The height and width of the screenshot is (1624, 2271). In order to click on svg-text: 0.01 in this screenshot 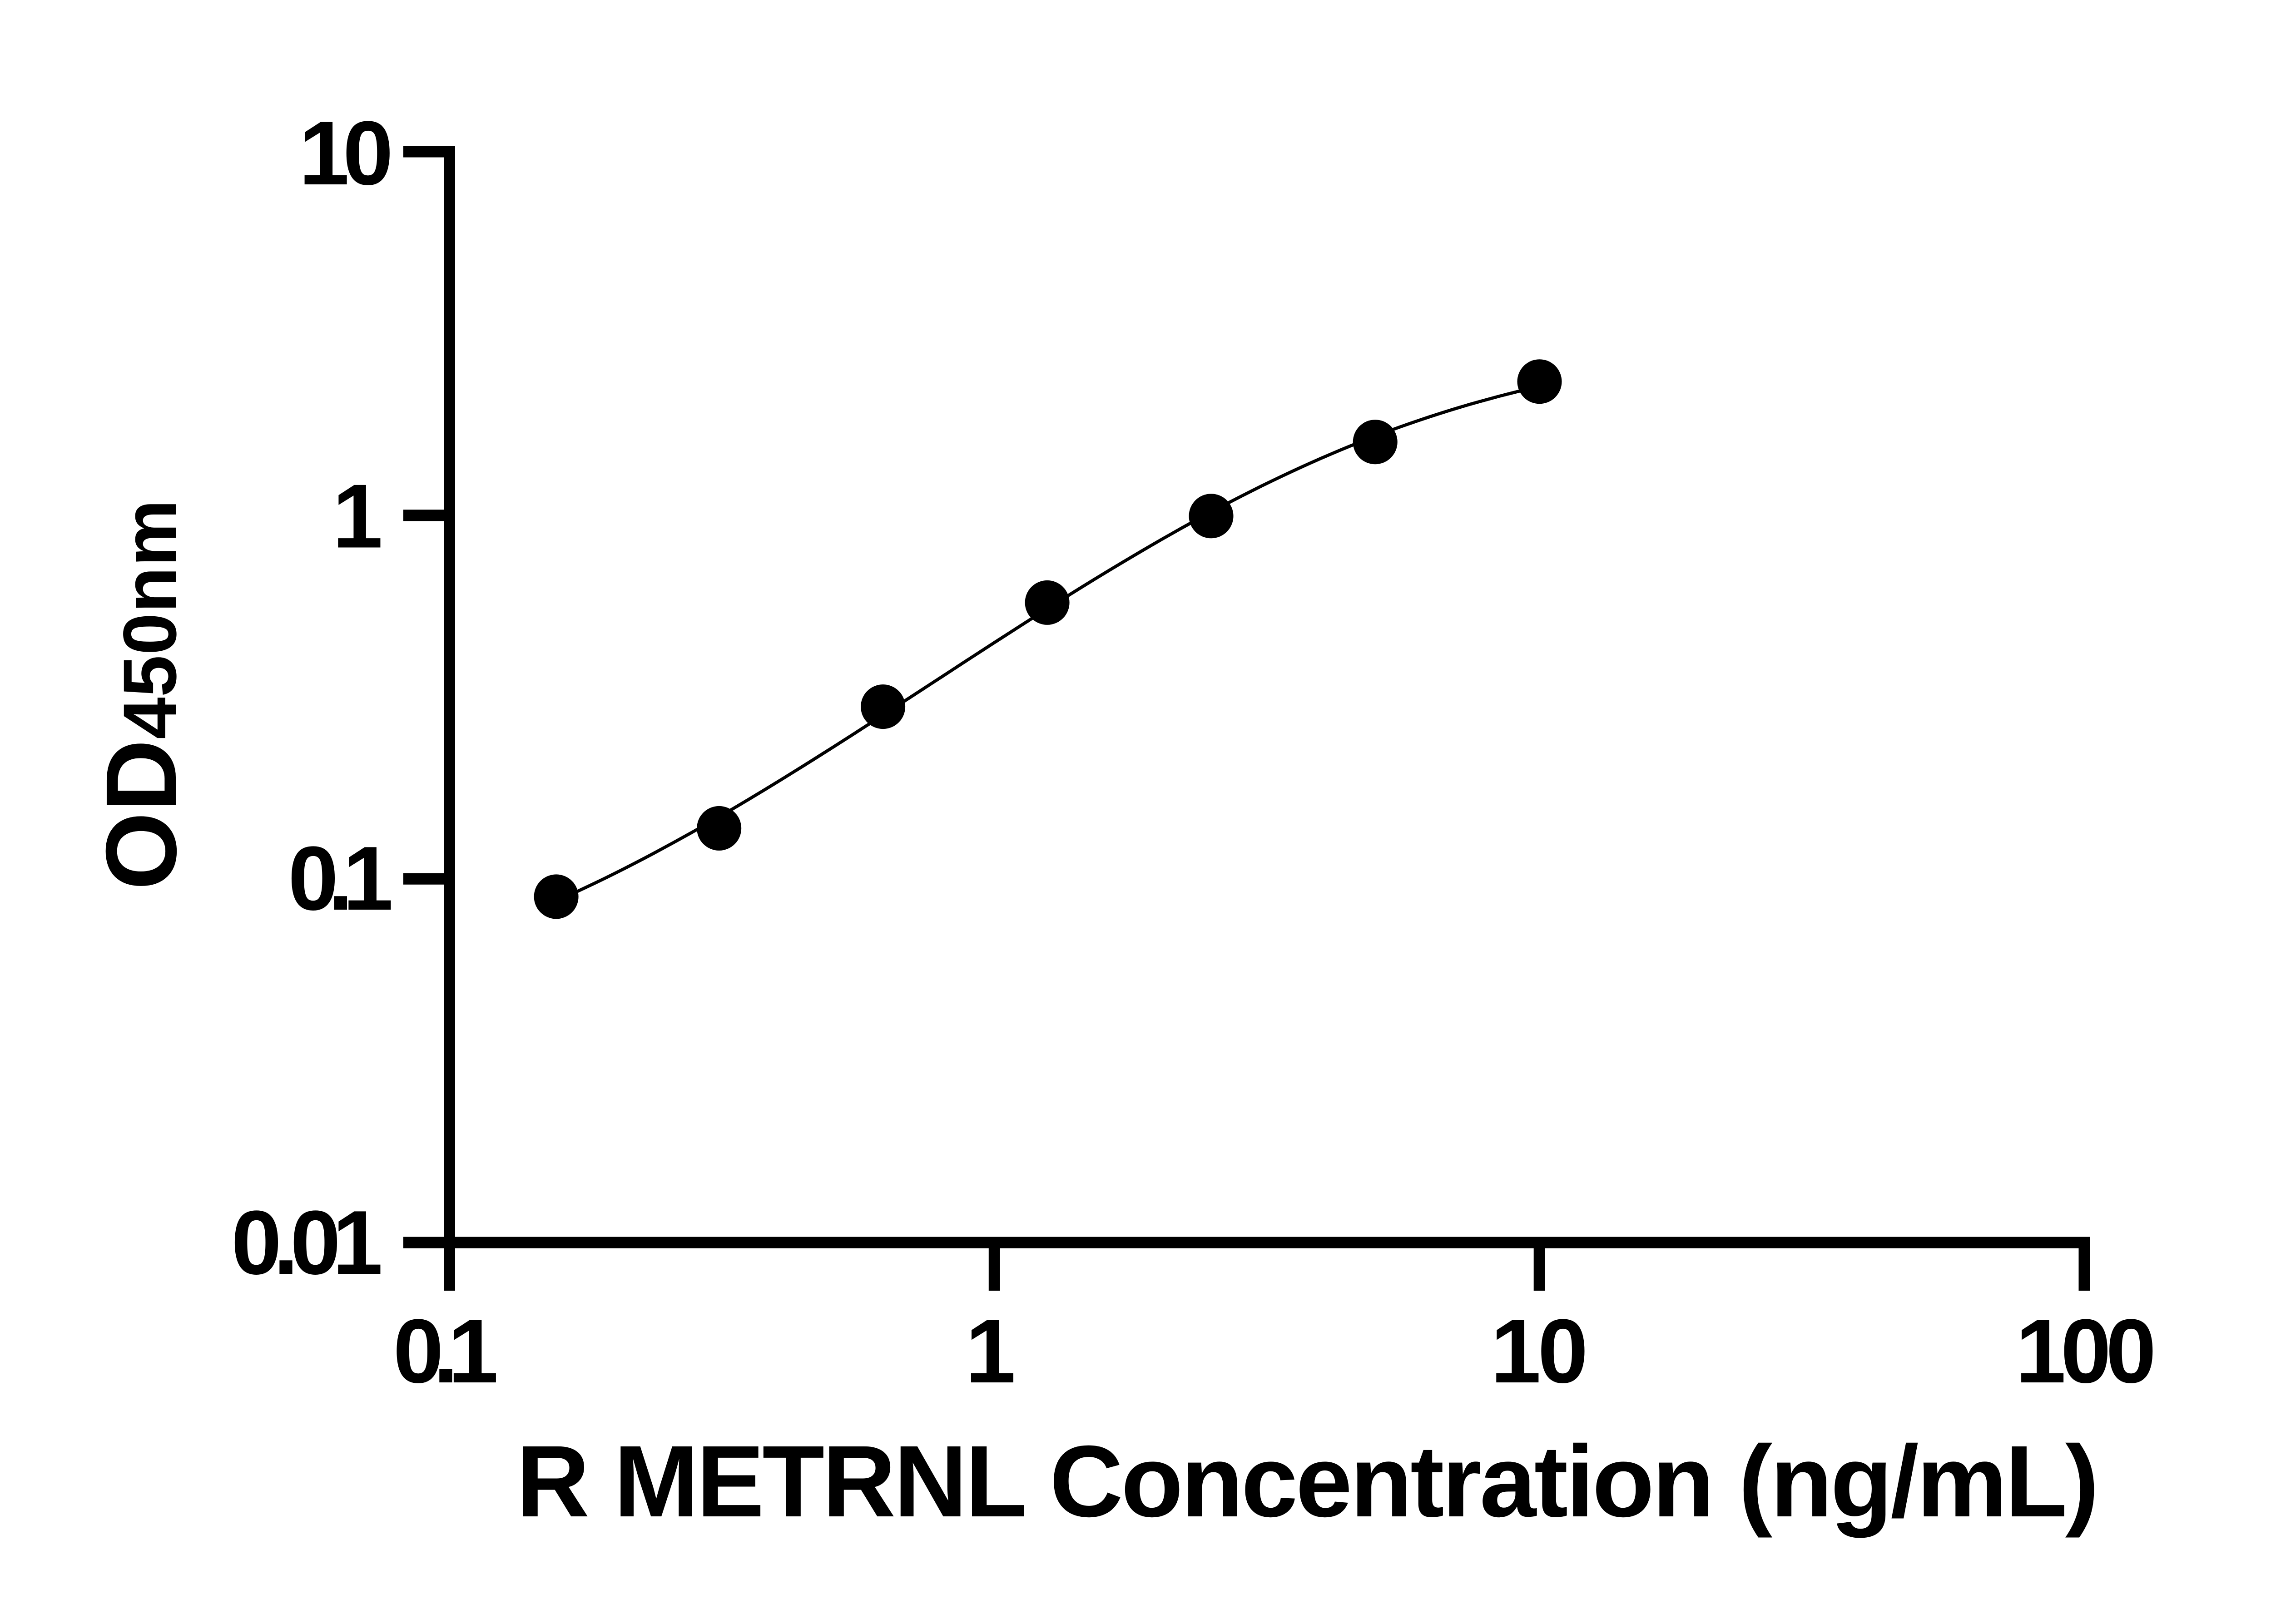, I will do `click(307, 1242)`.